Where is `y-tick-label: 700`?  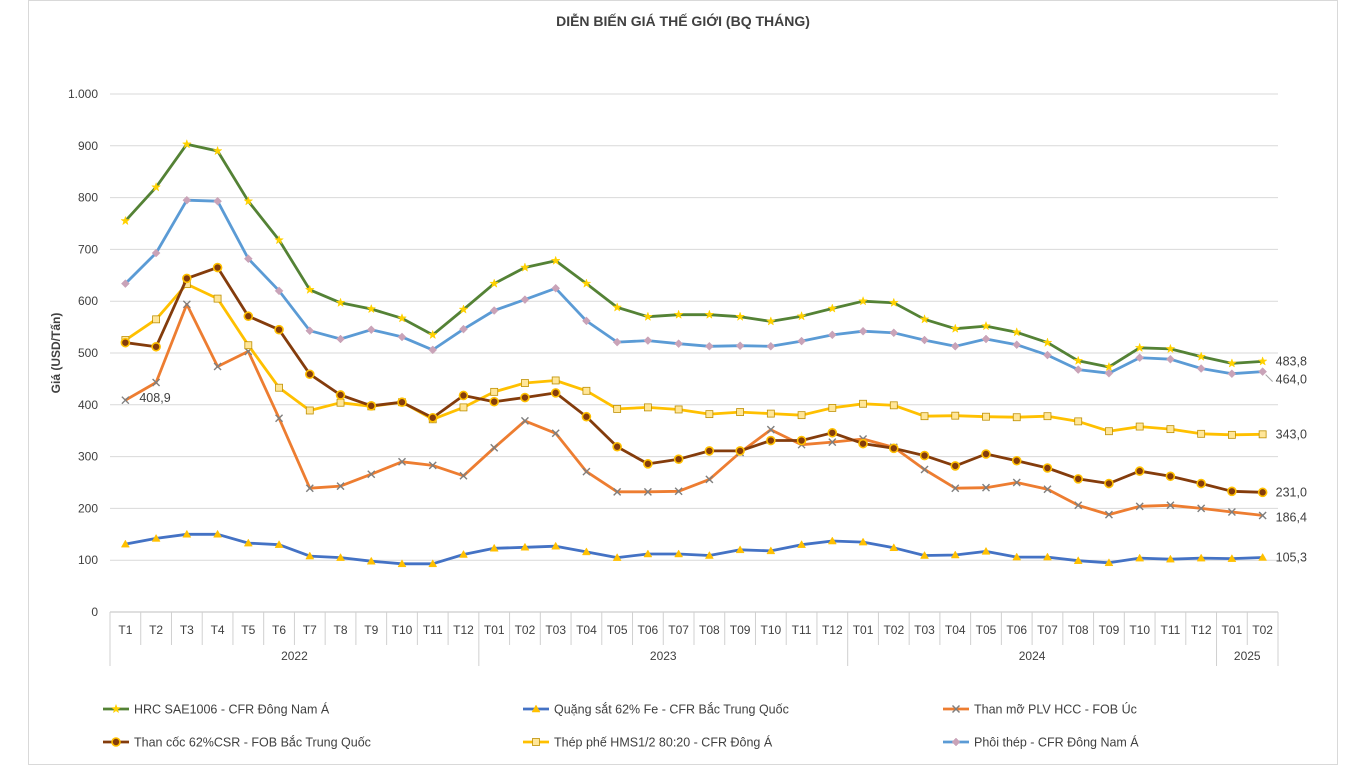 y-tick-label: 700 is located at coordinates (88, 249).